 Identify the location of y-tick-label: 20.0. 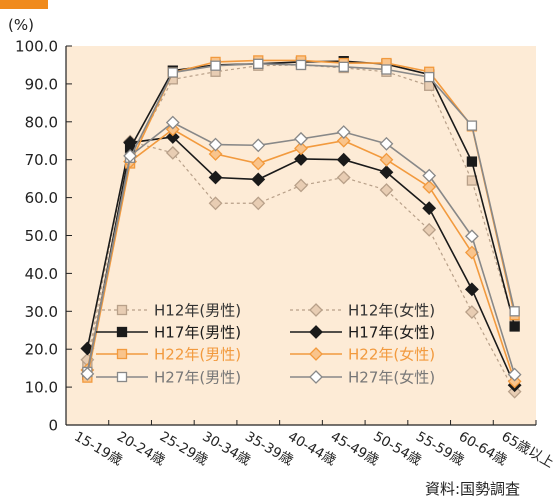
(41, 350).